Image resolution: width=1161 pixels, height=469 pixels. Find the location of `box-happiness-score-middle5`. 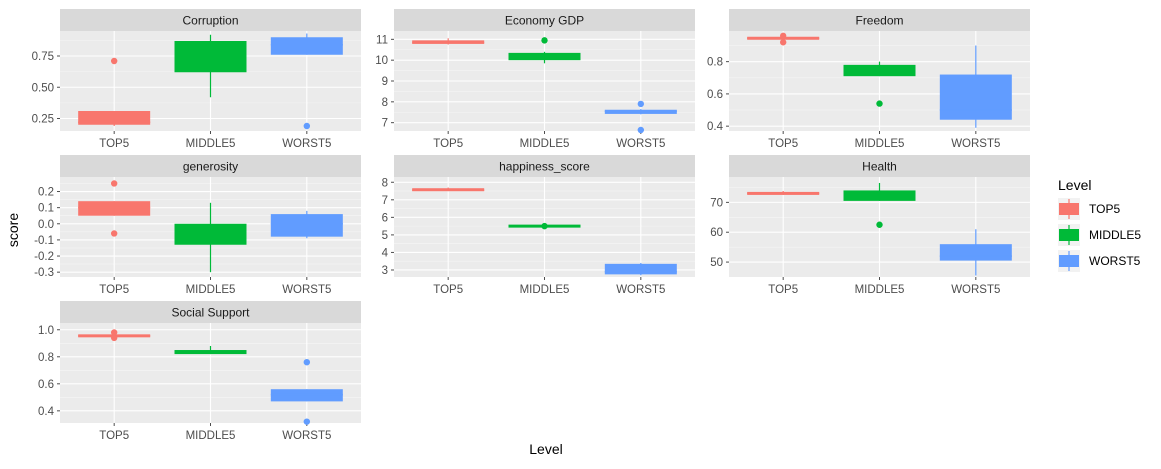

box-happiness-score-middle5 is located at coordinates (544, 226).